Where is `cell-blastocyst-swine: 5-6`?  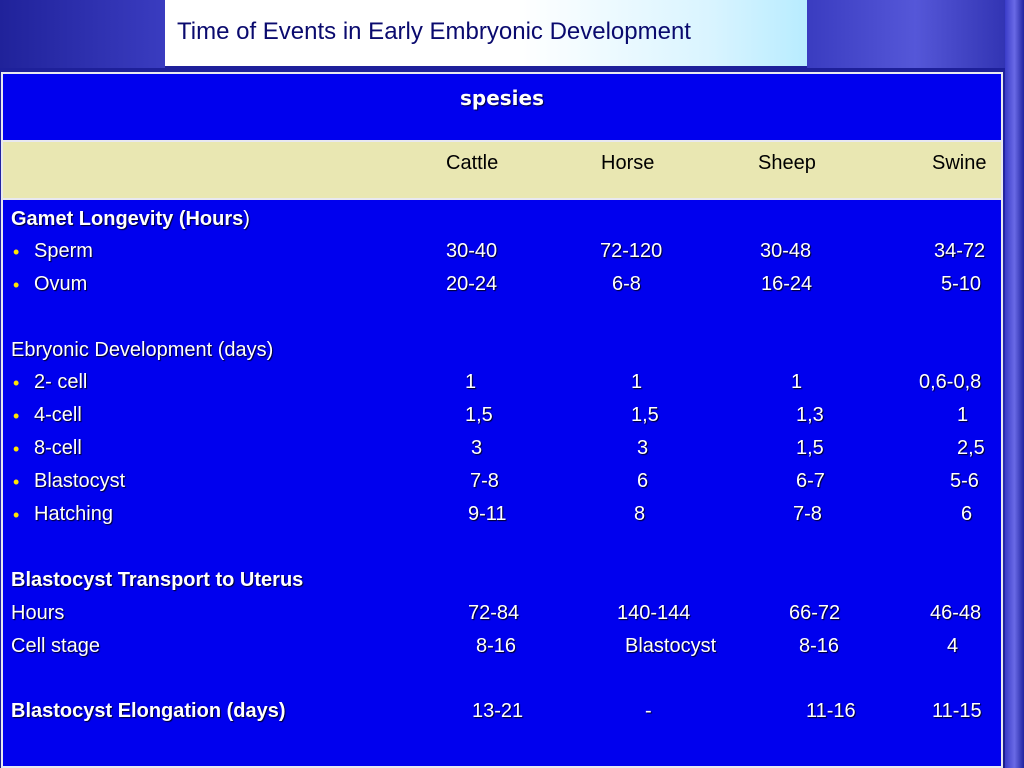
cell-blastocyst-swine: 5-6 is located at coordinates (964, 481).